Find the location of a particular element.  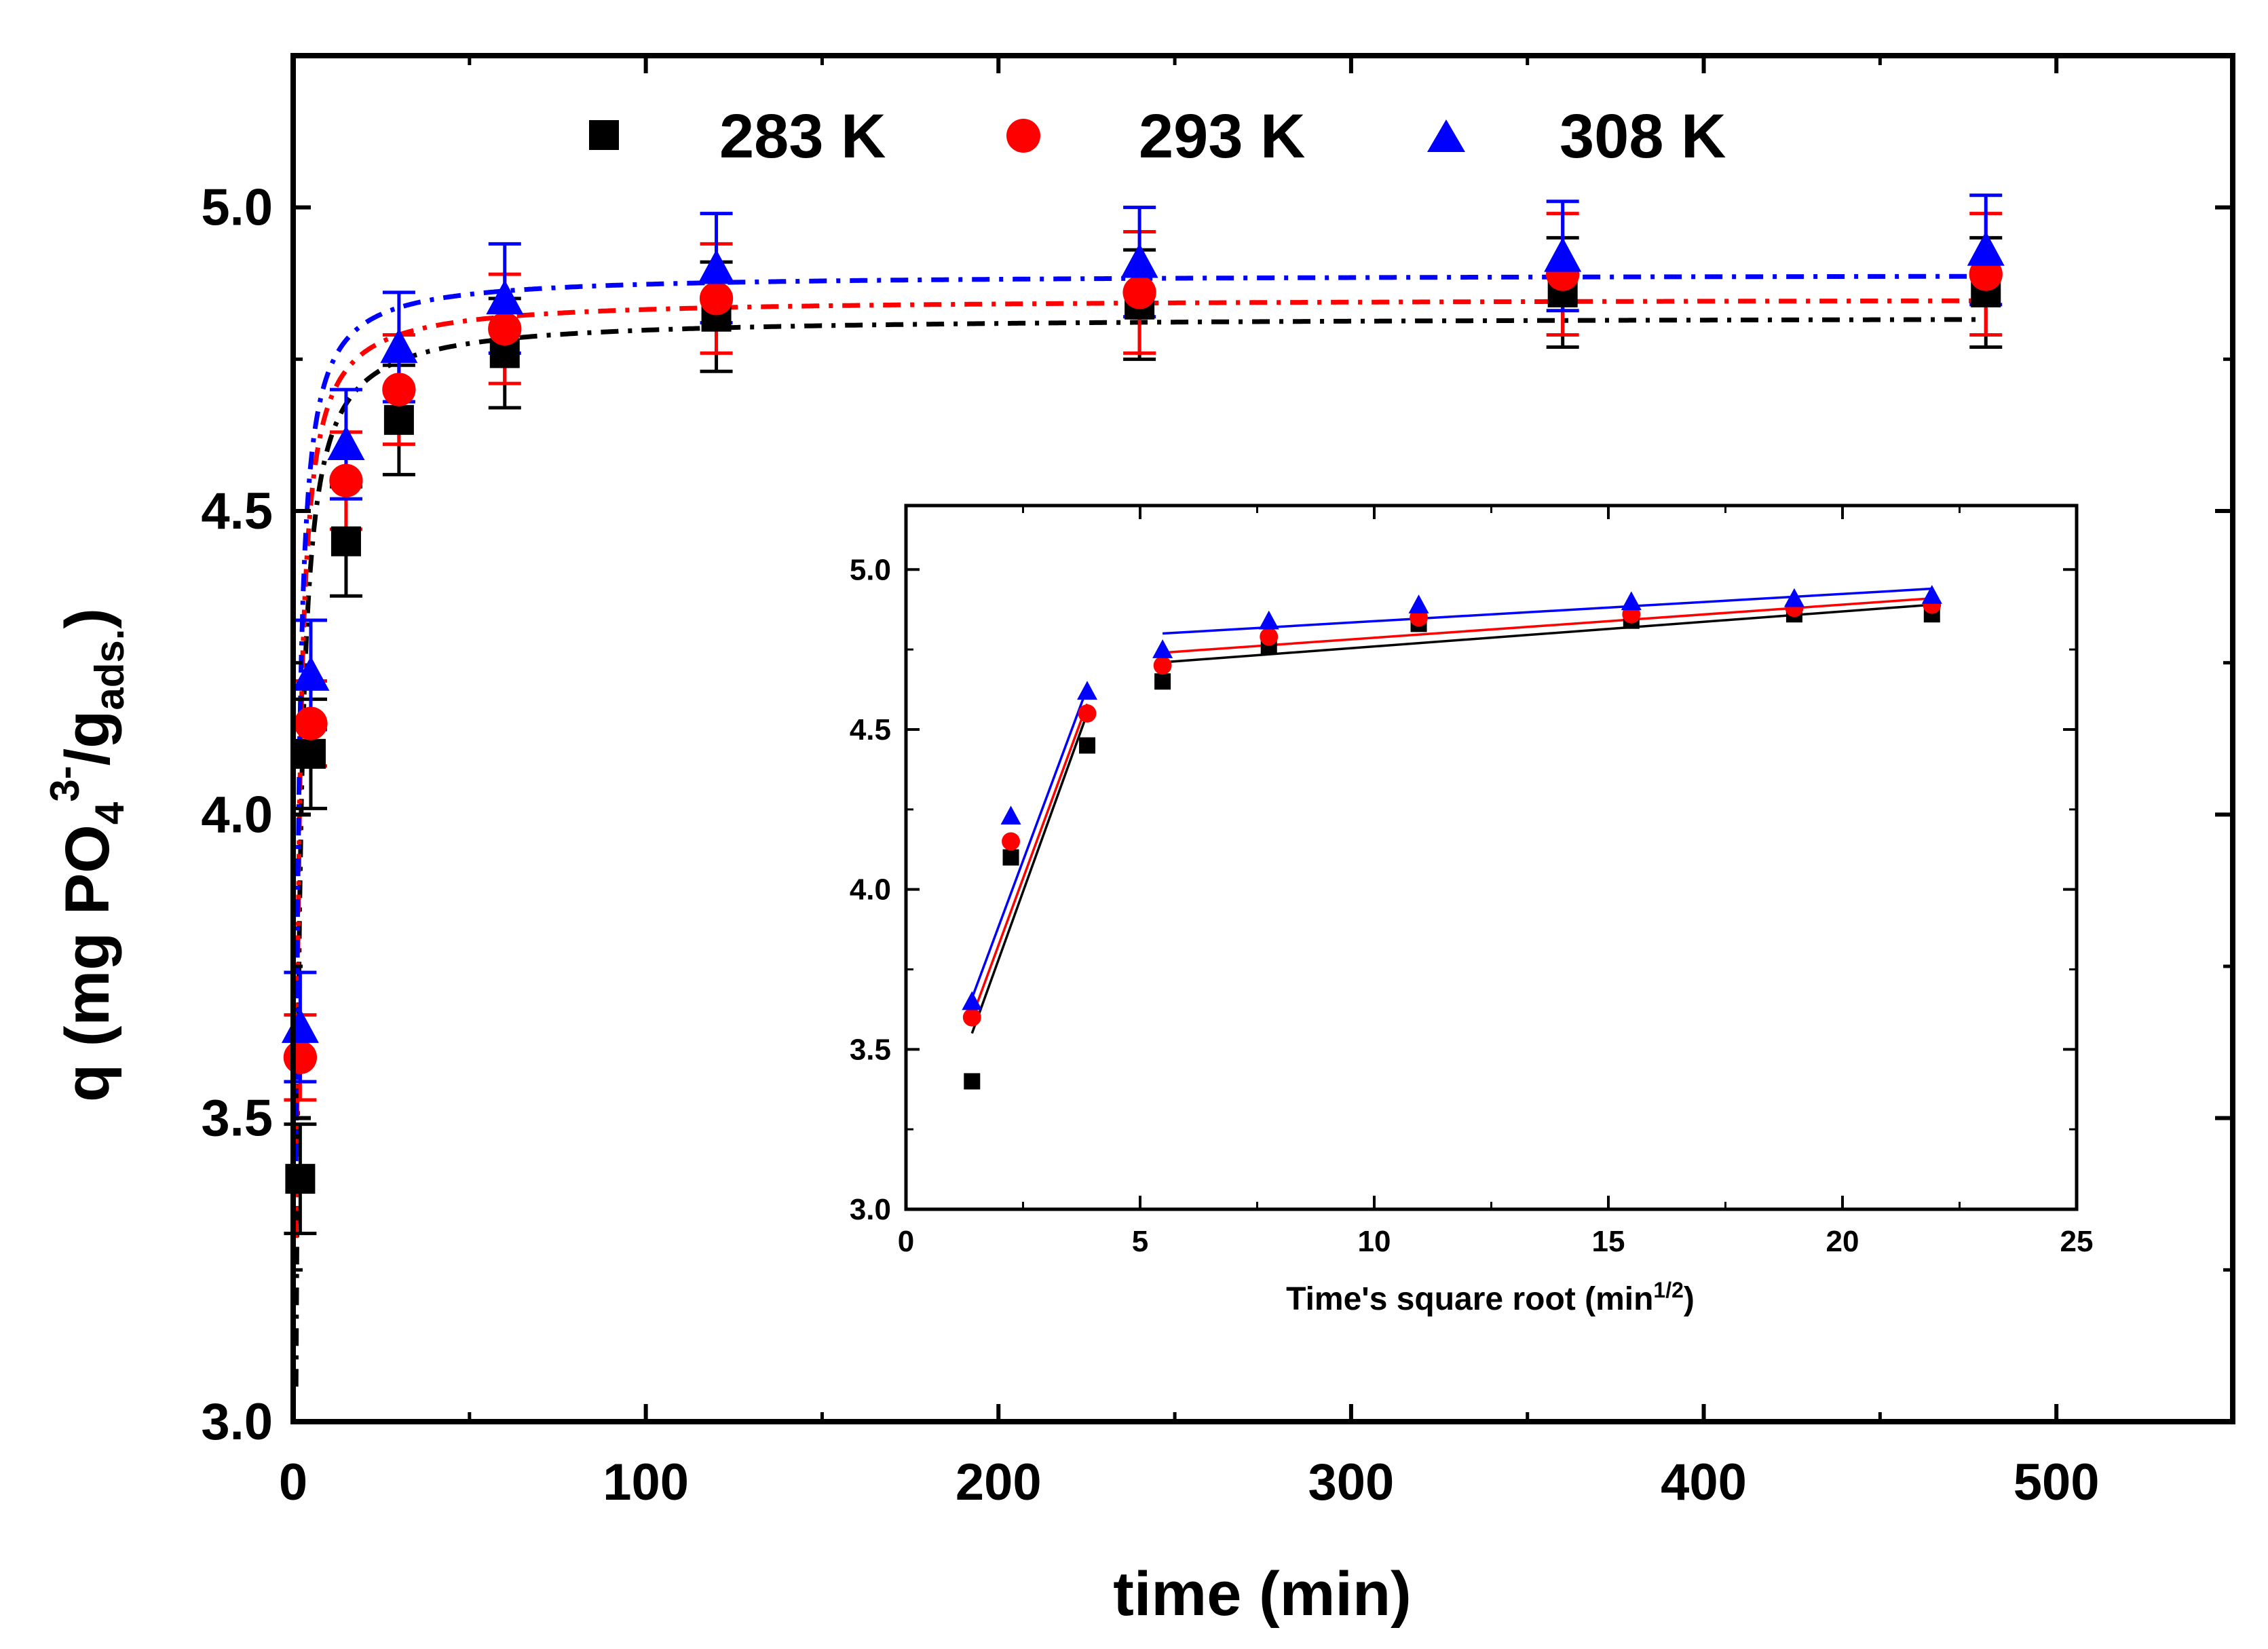

main-x-tick-label: 100 is located at coordinates (646, 1483).